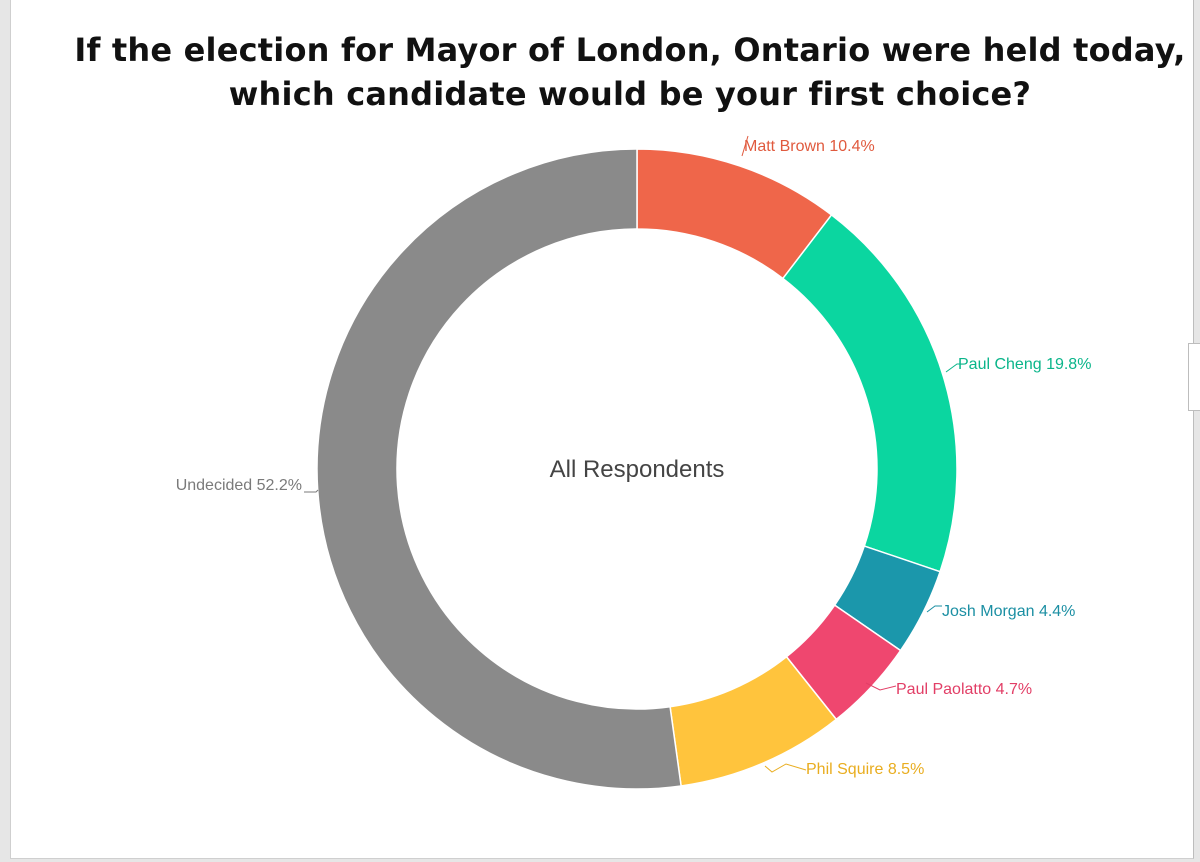 This screenshot has height=862, width=1200. I want to click on center-label: All Respondents, so click(637, 469).